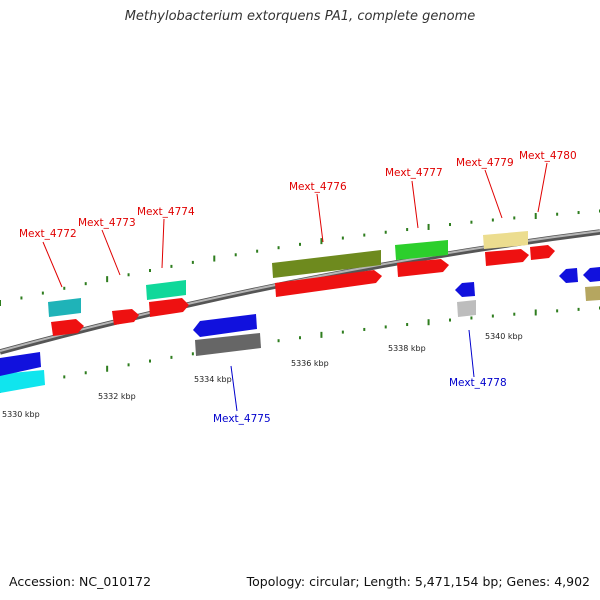  Describe the element at coordinates (80, 581) in the screenshot. I see `accession-text: Accession: NC_010172` at that location.